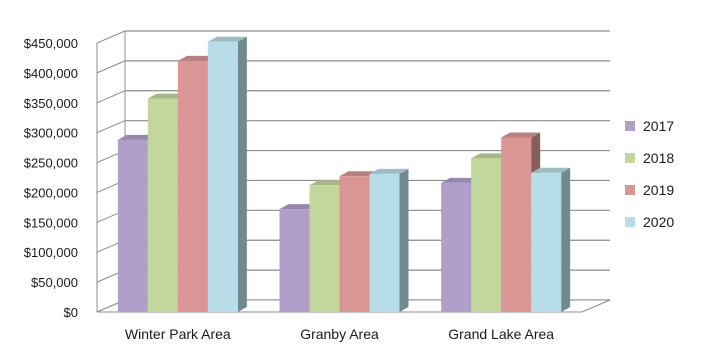  Describe the element at coordinates (51, 163) in the screenshot. I see `y-tick-label: $250,000` at that location.